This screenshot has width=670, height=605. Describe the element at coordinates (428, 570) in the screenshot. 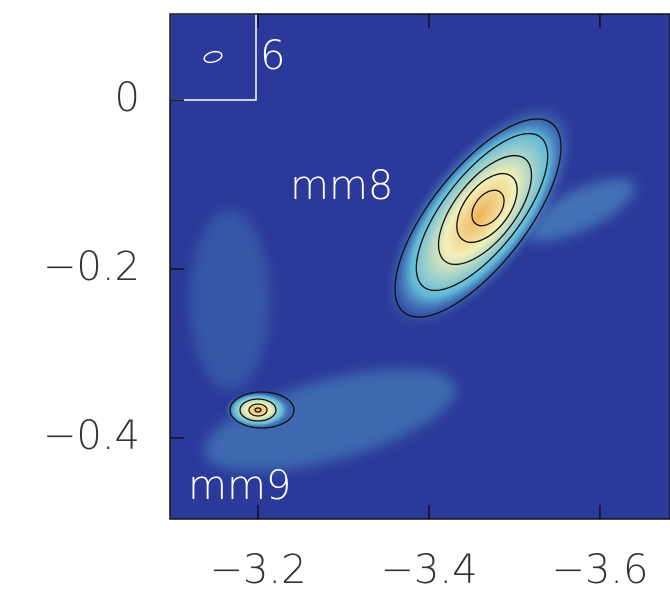

I see `x-tick-label: −3.4` at that location.